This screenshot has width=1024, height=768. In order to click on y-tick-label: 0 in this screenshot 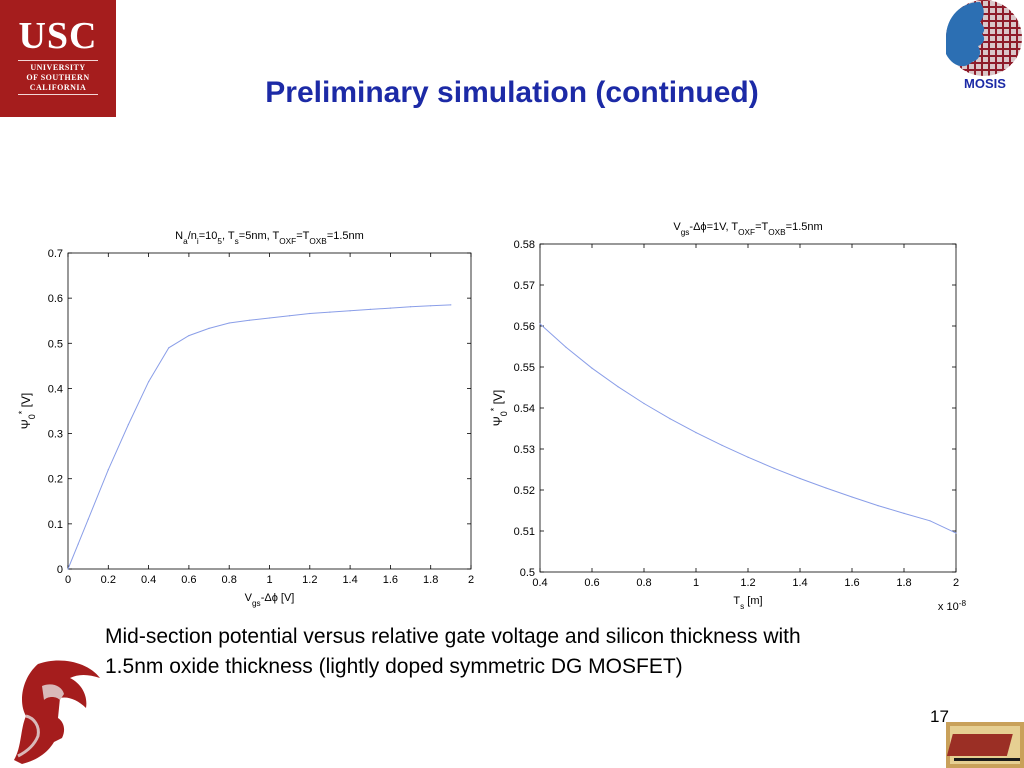, I will do `click(60, 570)`.